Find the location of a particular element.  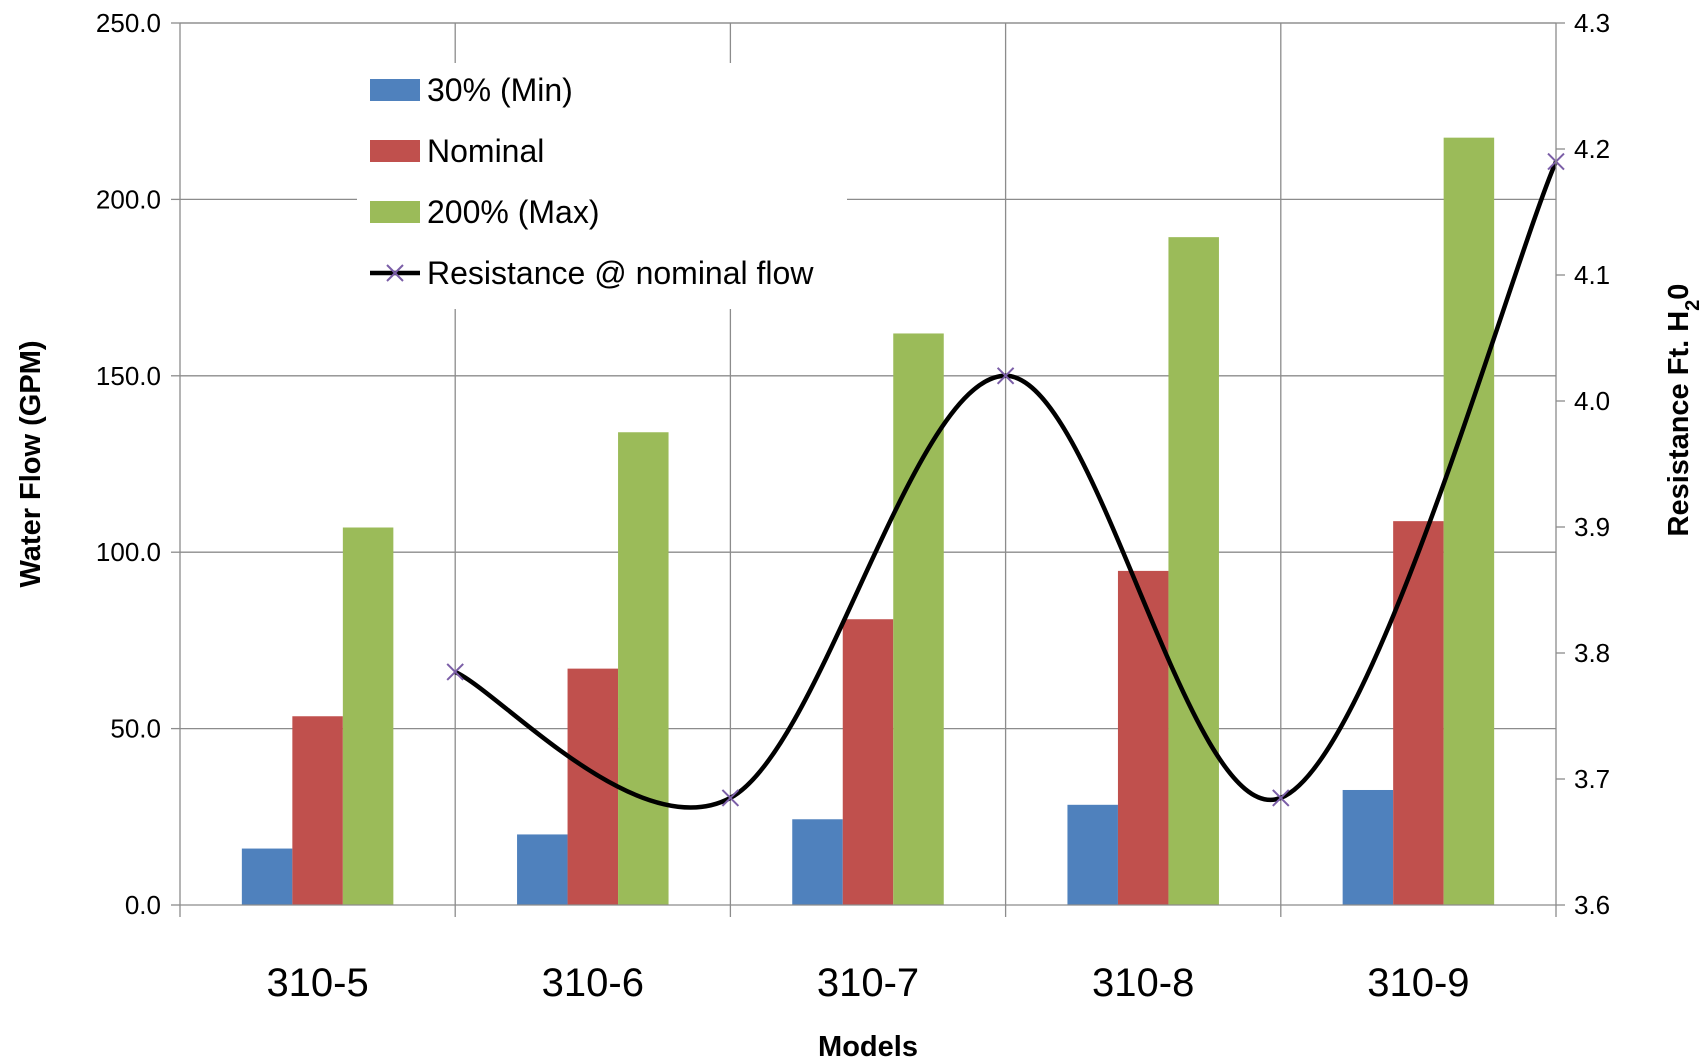

x-tick-label: 310-6 is located at coordinates (593, 983).